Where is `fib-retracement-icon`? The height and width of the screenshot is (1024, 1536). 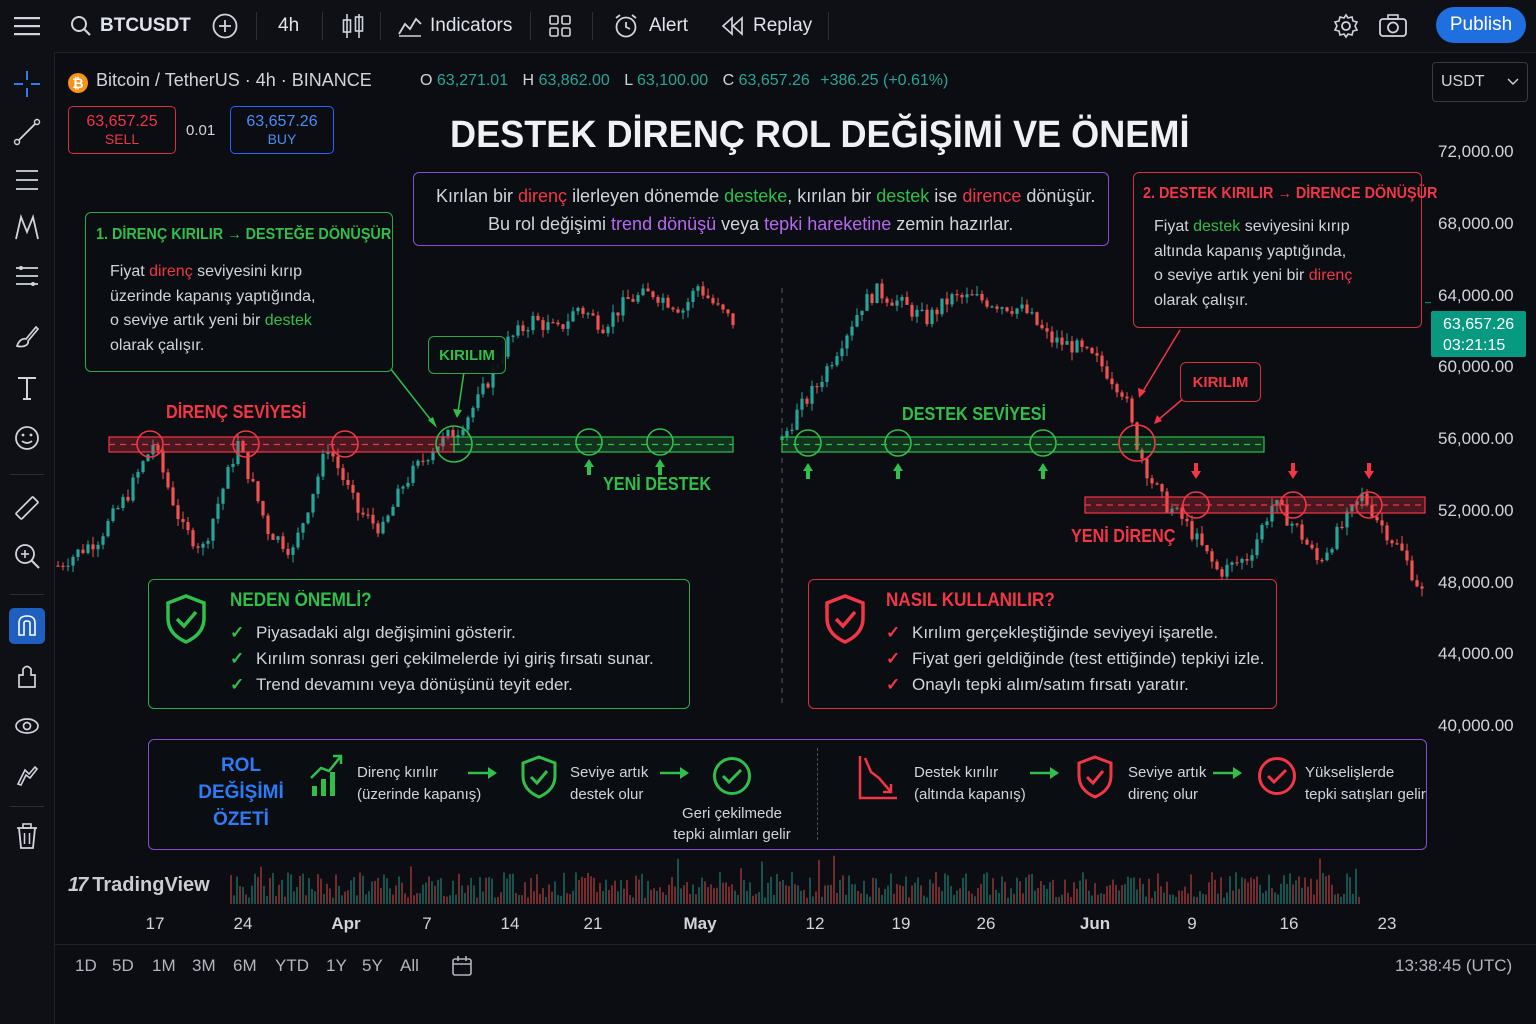 fib-retracement-icon is located at coordinates (27, 180).